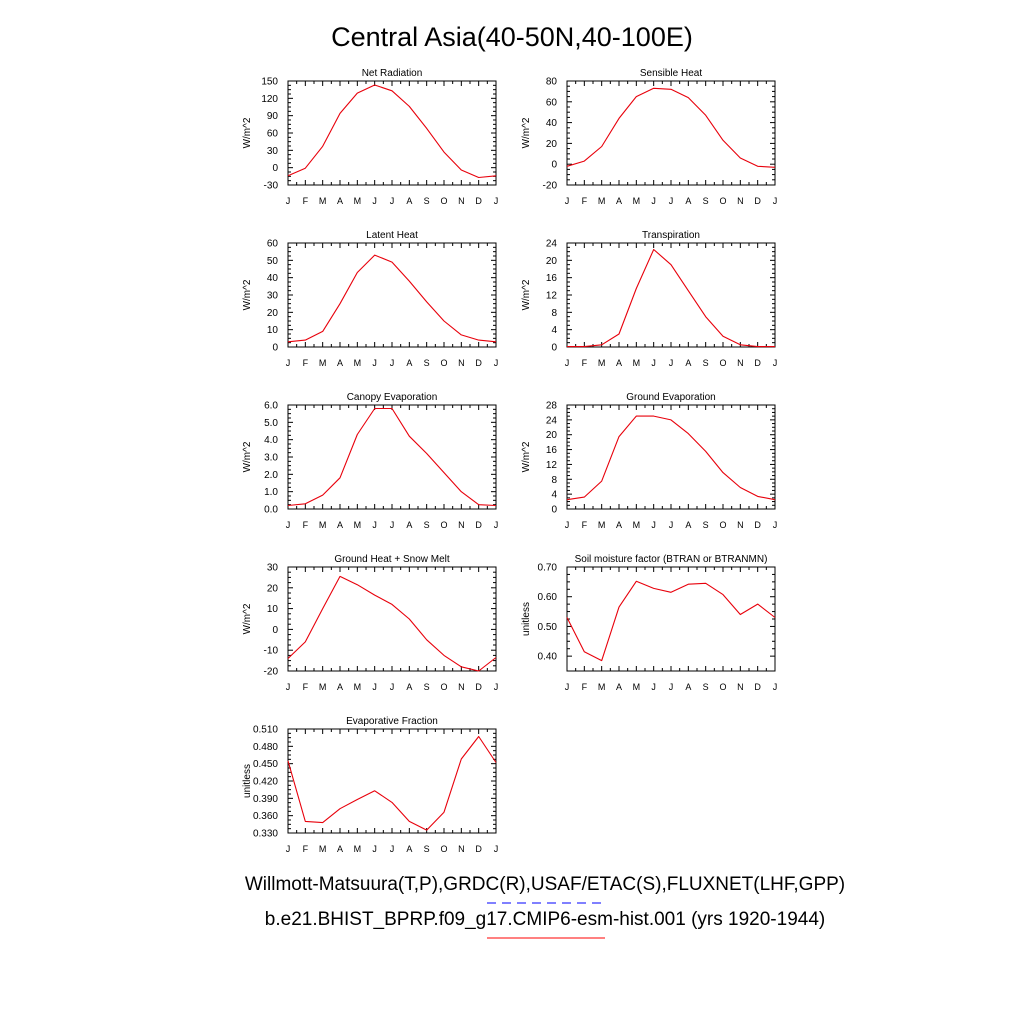  What do you see at coordinates (478, 525) in the screenshot?
I see `x-tick-label: D` at bounding box center [478, 525].